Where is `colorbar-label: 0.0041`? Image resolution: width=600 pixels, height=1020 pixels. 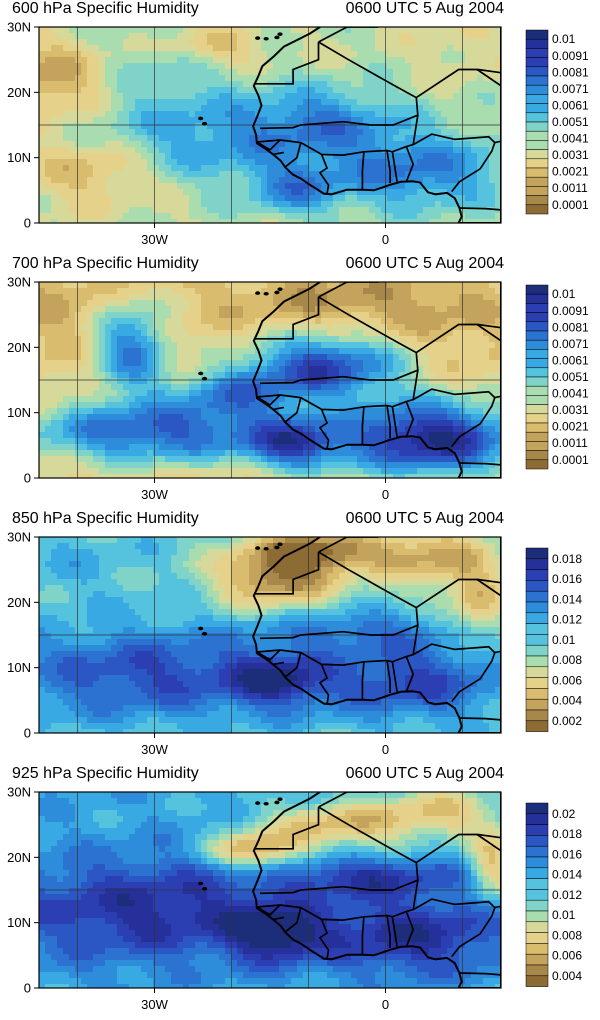
colorbar-label: 0.0041 is located at coordinates (570, 394).